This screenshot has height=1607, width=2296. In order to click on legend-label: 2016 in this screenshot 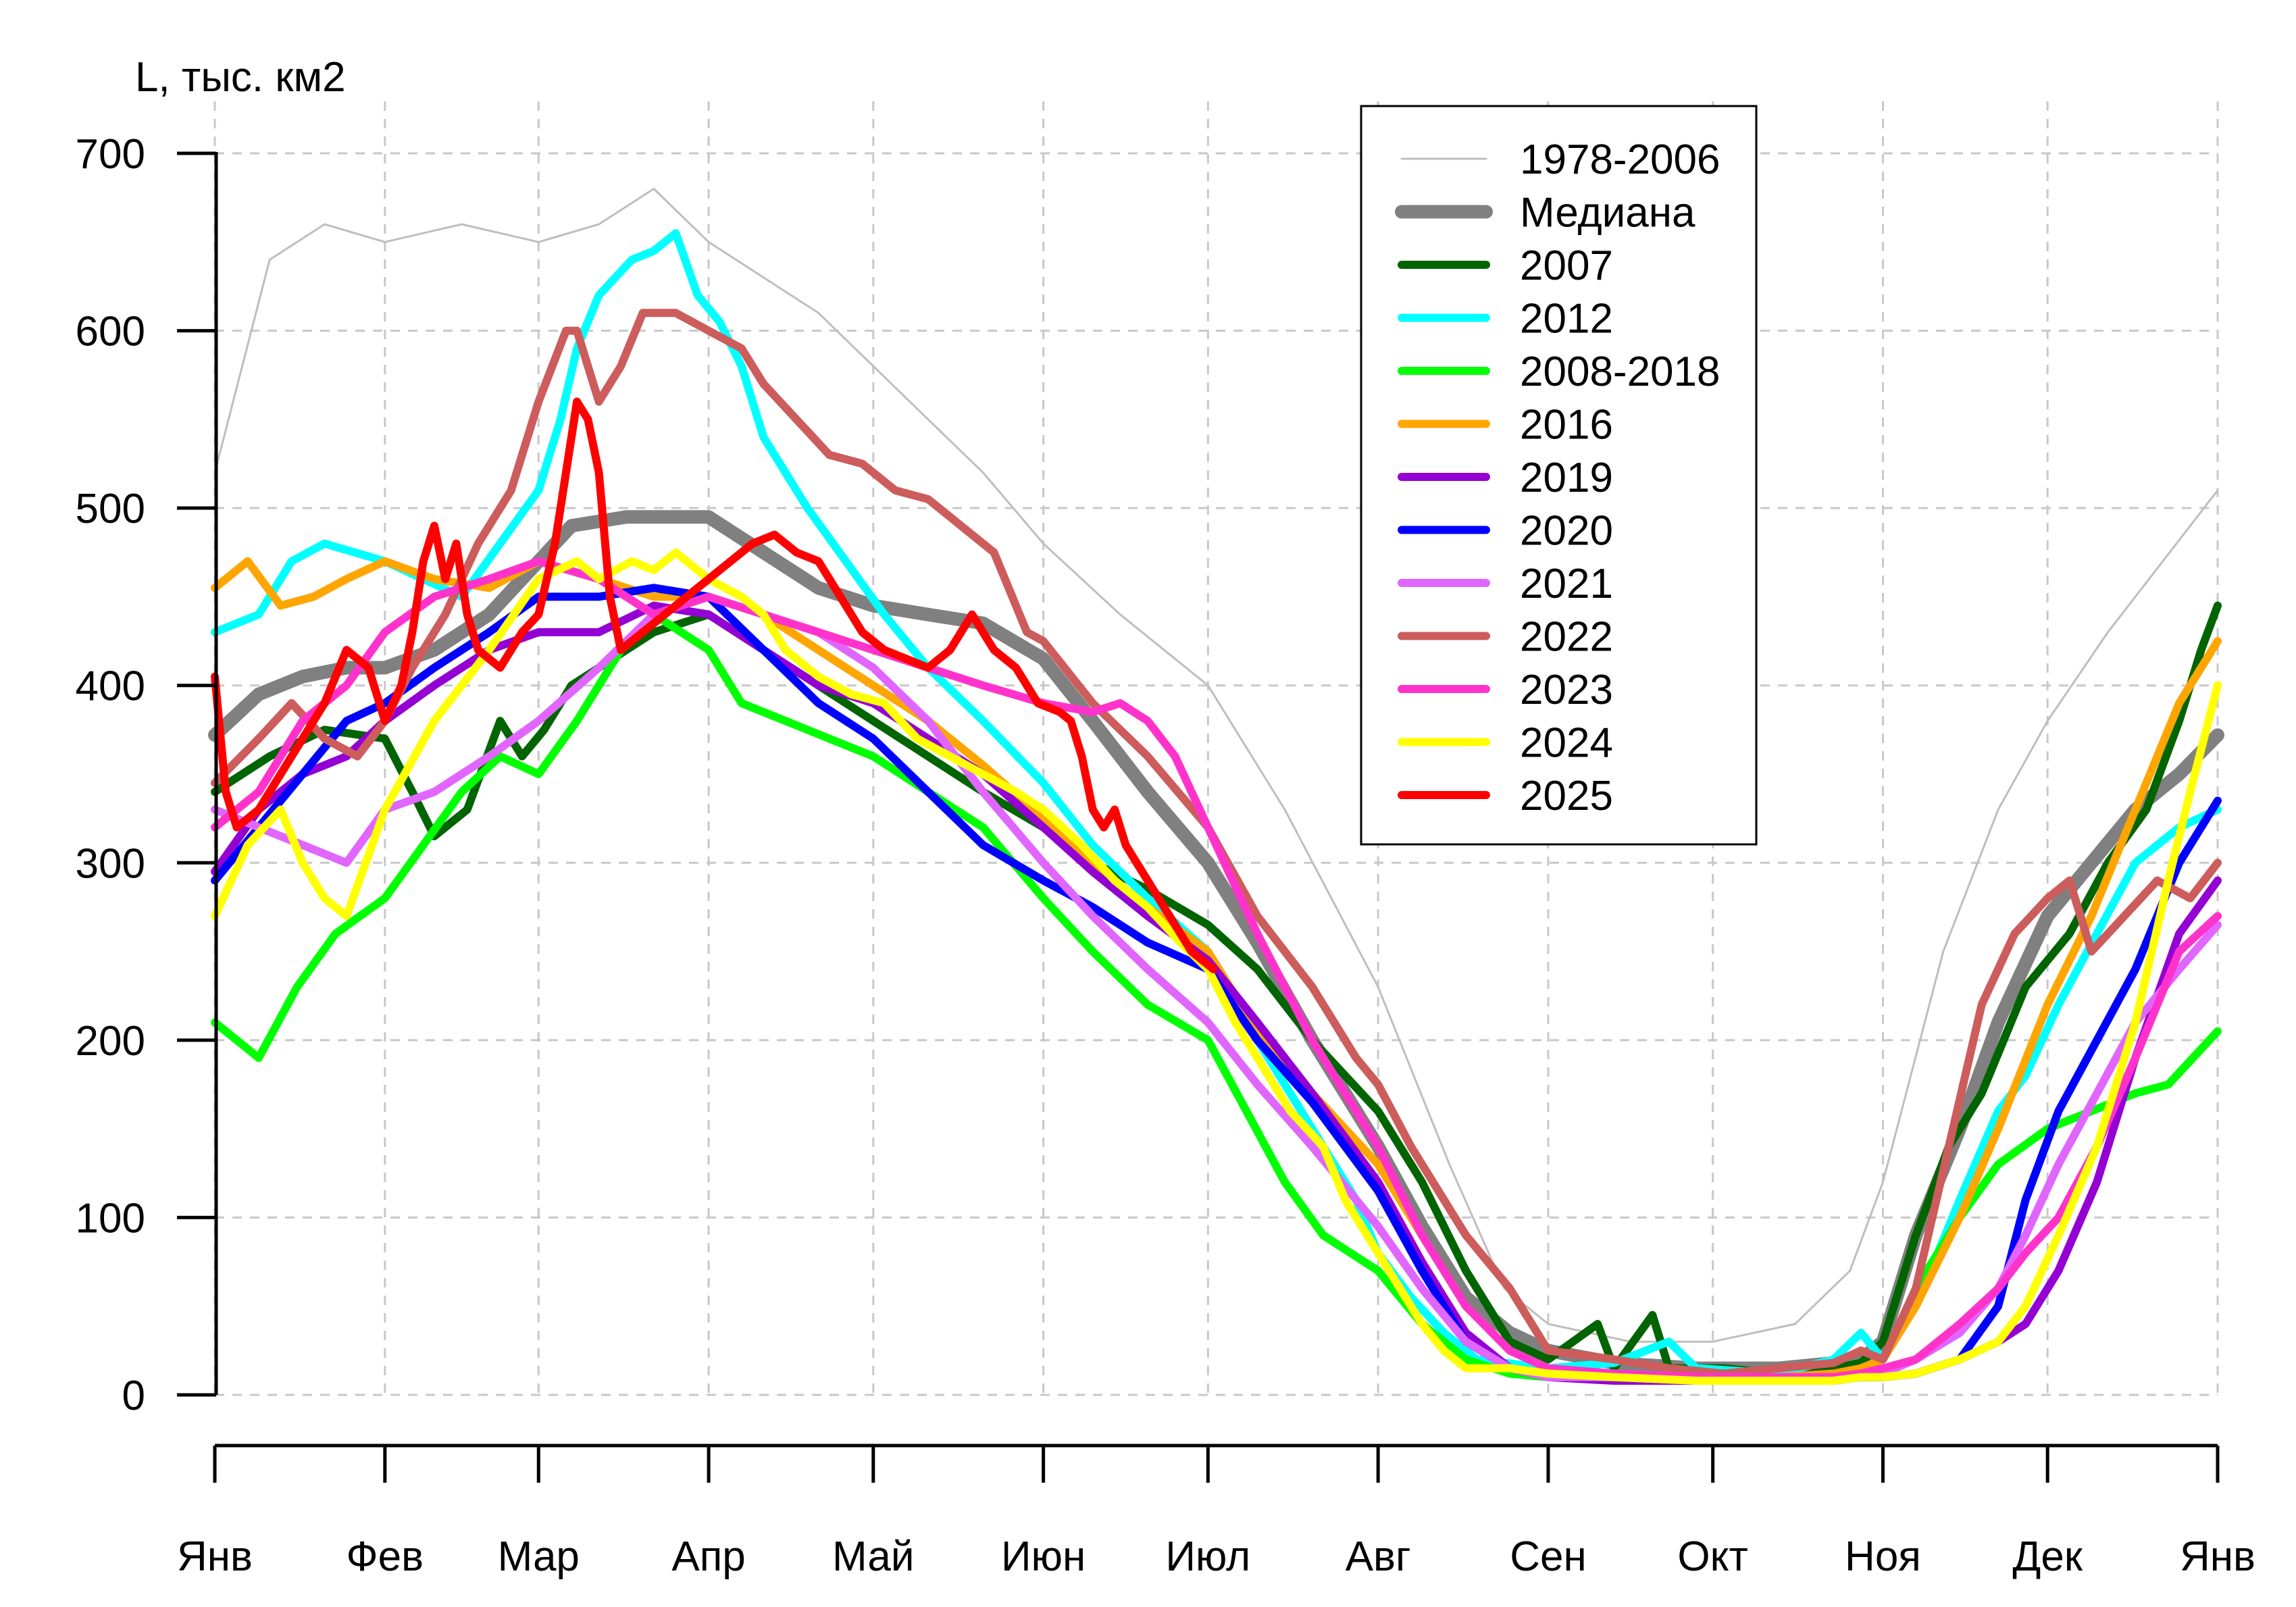, I will do `click(1566, 425)`.